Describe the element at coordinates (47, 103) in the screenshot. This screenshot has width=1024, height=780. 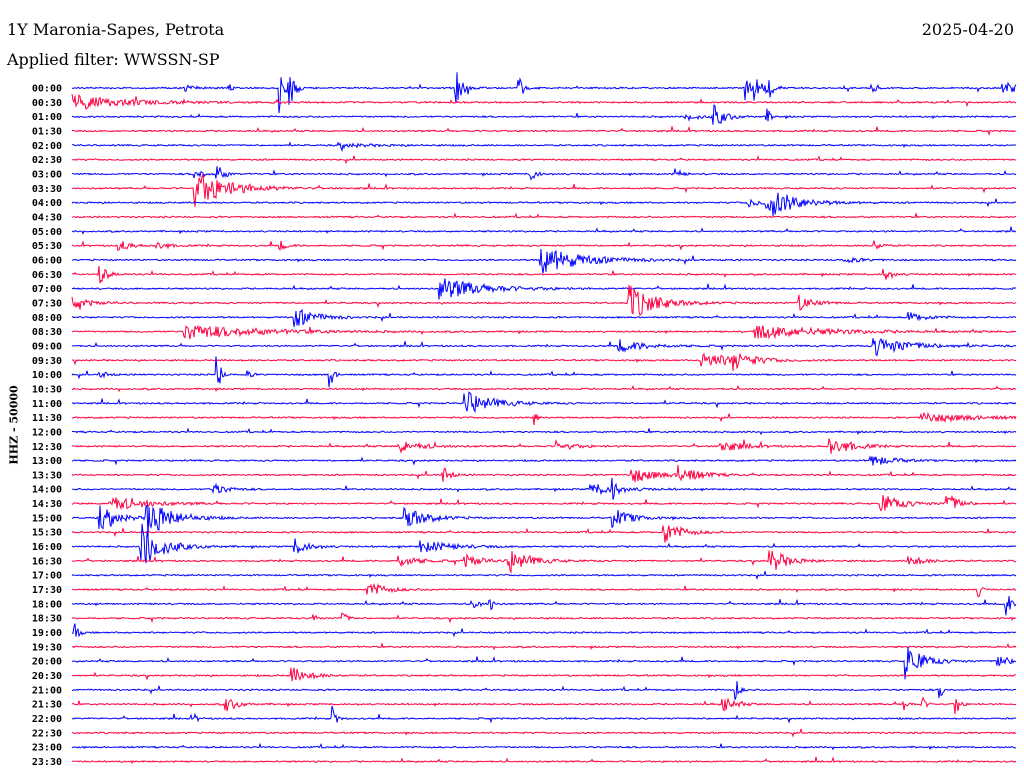
I see `row-time-label: 00:30` at that location.